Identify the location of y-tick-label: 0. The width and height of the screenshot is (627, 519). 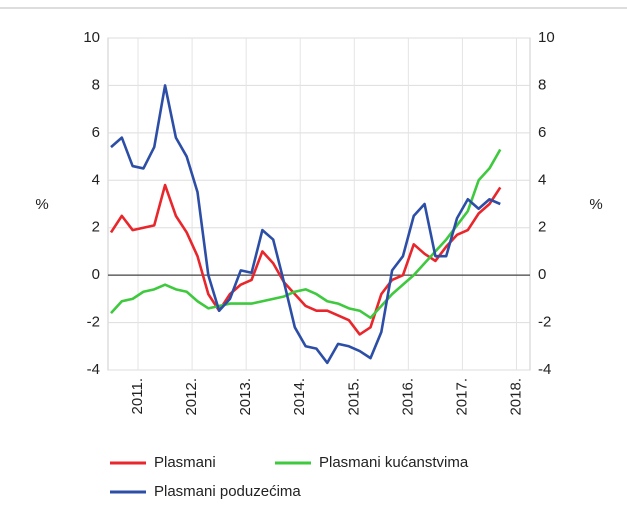
(96, 274).